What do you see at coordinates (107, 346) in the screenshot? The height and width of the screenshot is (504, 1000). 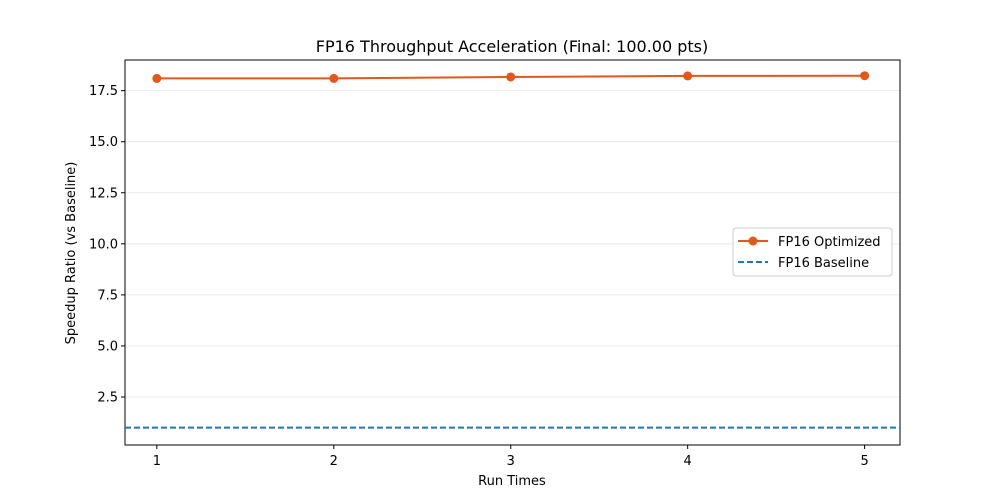 I see `y-tick-label: 5.0` at bounding box center [107, 346].